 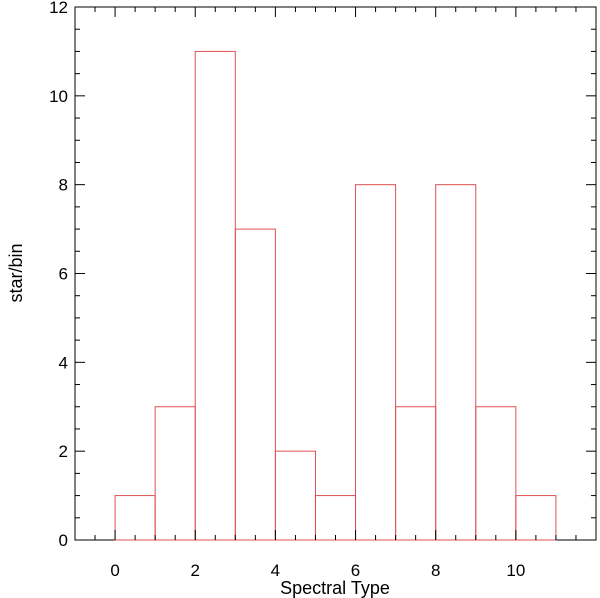 What do you see at coordinates (58, 96) in the screenshot?
I see `y-tick-label: 10` at bounding box center [58, 96].